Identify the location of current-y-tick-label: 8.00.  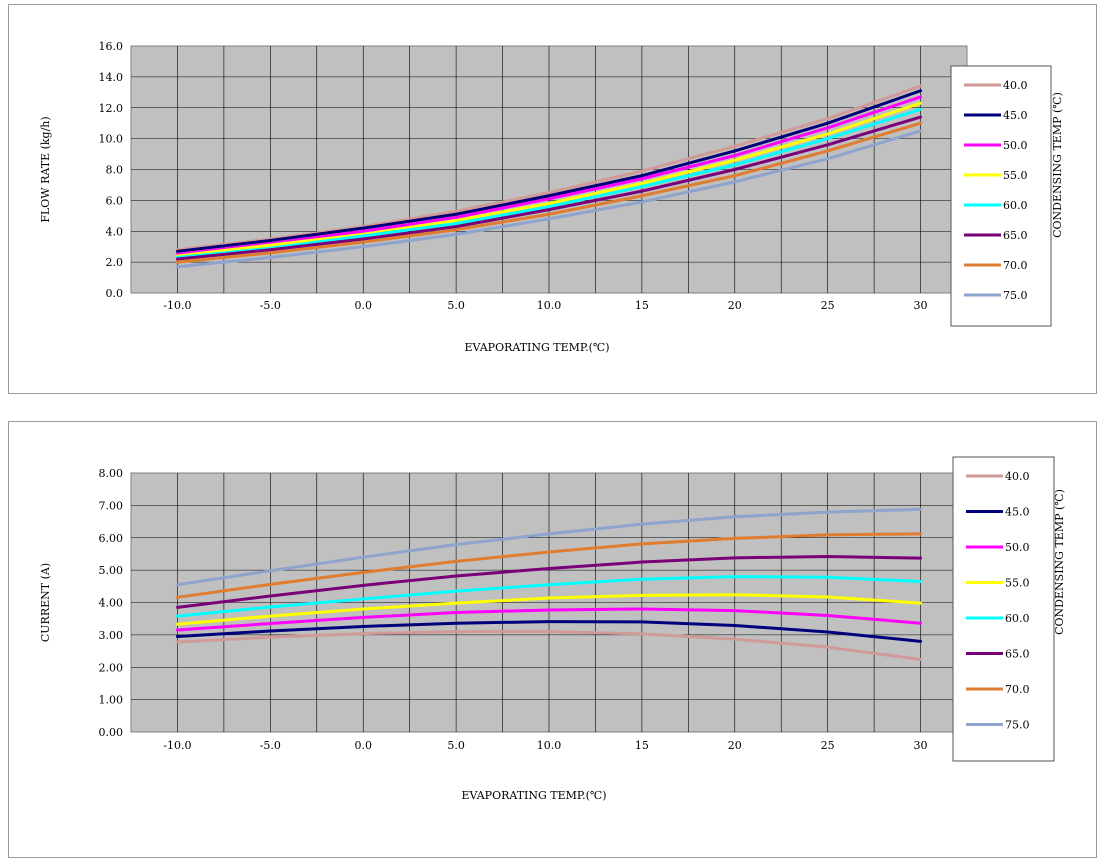
(111, 473).